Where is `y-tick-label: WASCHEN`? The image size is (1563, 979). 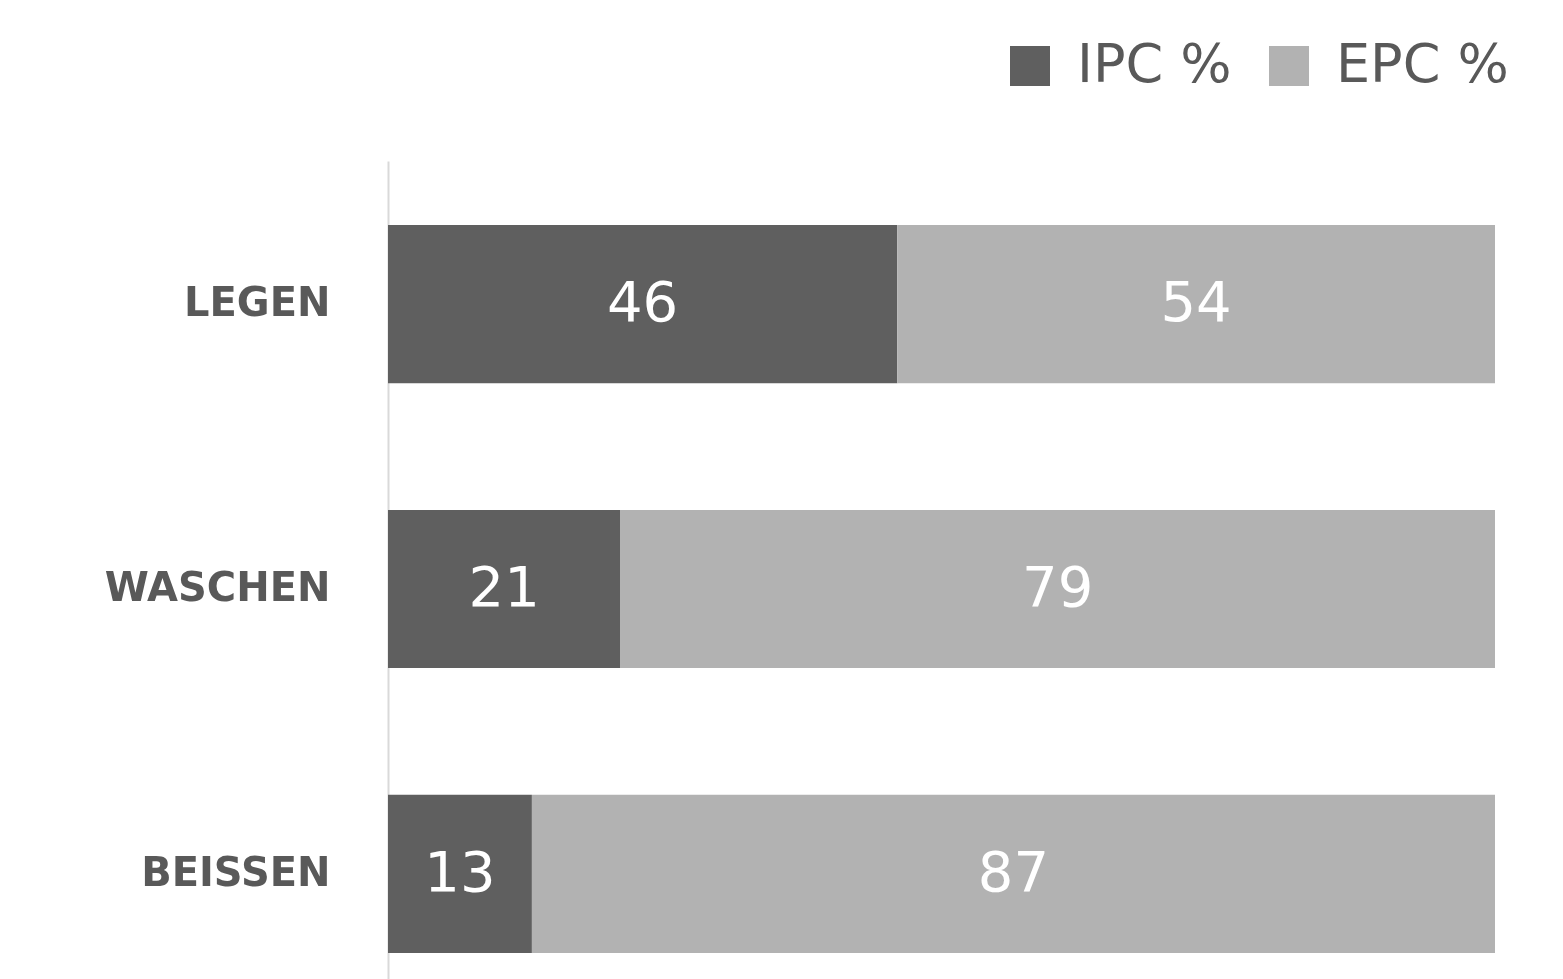
y-tick-label: WASCHEN is located at coordinates (217, 587).